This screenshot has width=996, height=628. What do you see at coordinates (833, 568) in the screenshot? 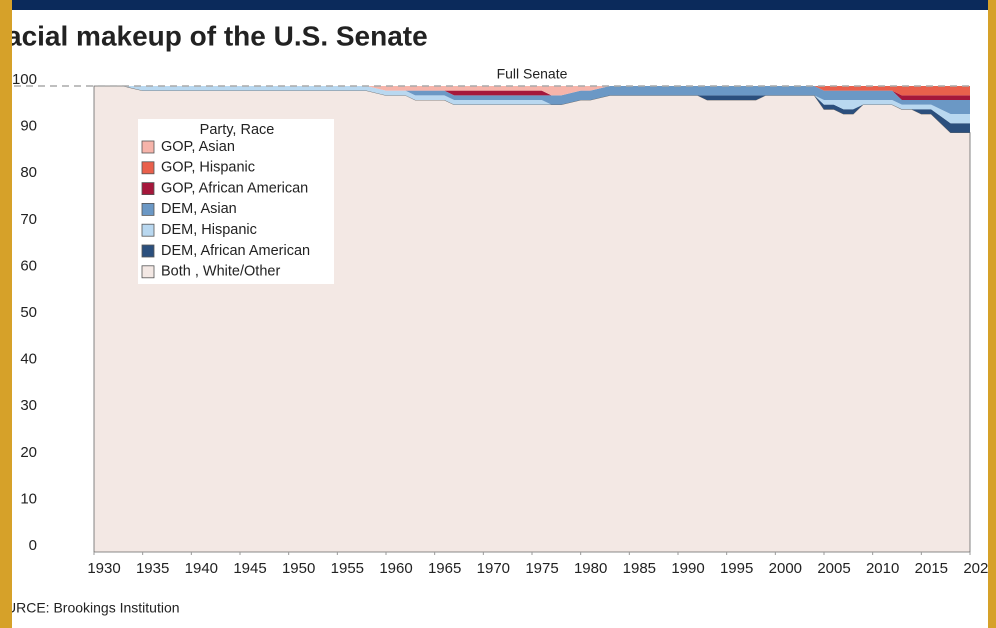
I see `x-tick-label: 2005` at bounding box center [833, 568].